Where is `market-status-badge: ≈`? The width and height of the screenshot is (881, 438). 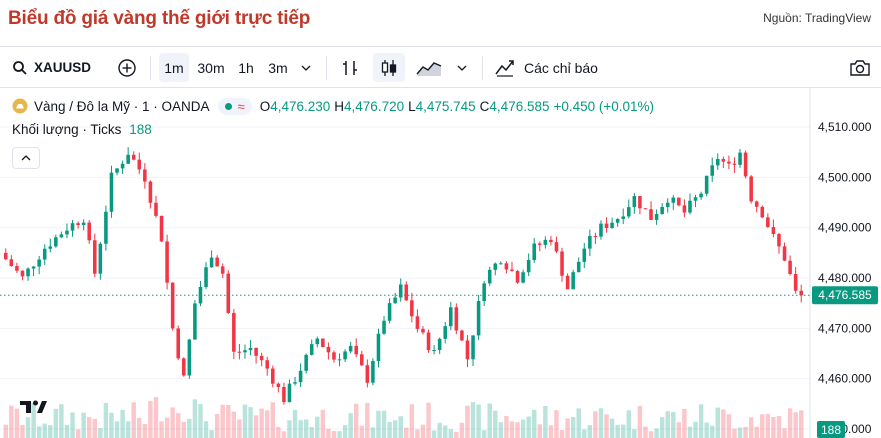 market-status-badge: ≈ is located at coordinates (234, 106).